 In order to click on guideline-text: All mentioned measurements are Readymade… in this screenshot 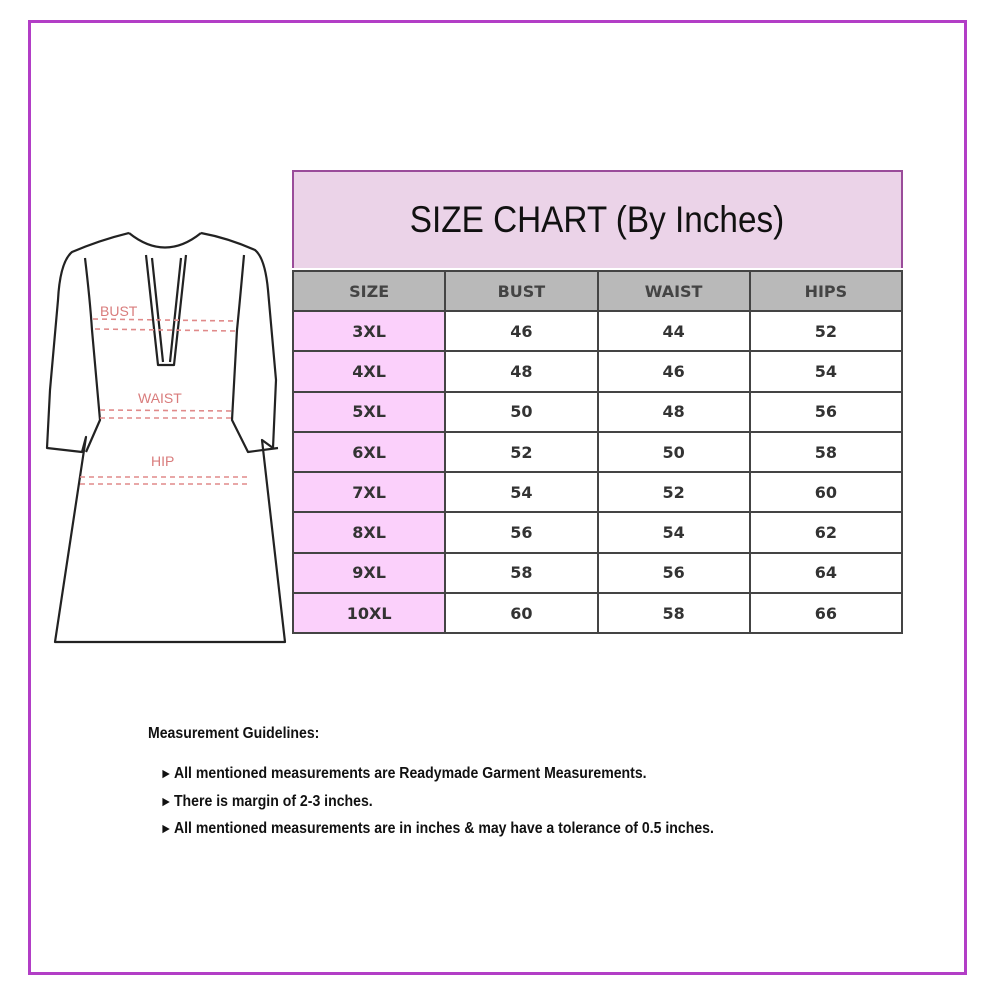, I will do `click(410, 773)`.